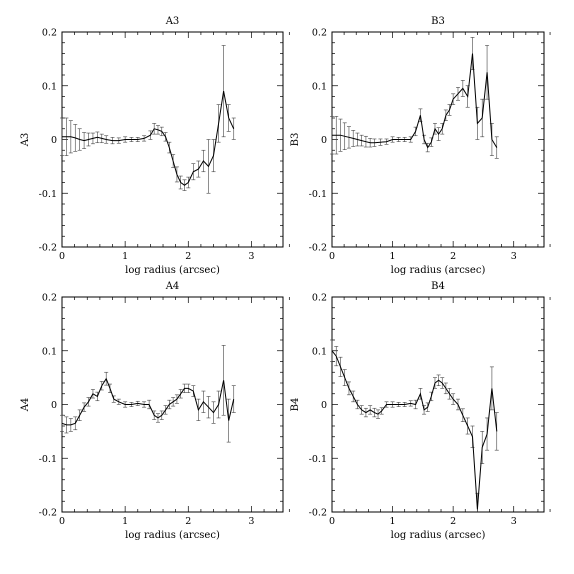 The image size is (574, 574). What do you see at coordinates (172, 21) in the screenshot?
I see `panel-title: A3` at bounding box center [172, 21].